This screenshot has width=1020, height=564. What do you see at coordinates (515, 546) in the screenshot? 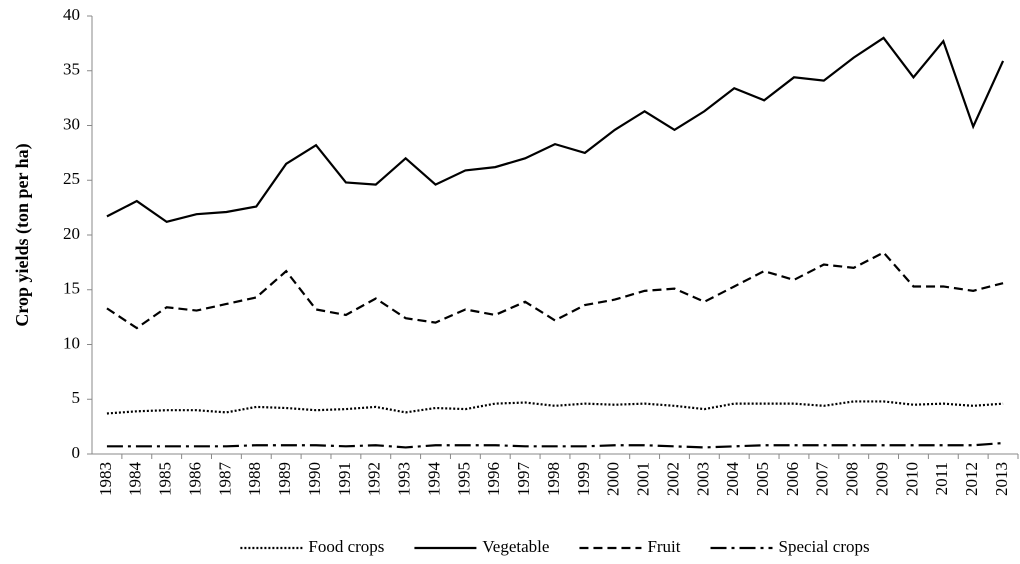
I see `legend-label: Vegetable` at bounding box center [515, 546].